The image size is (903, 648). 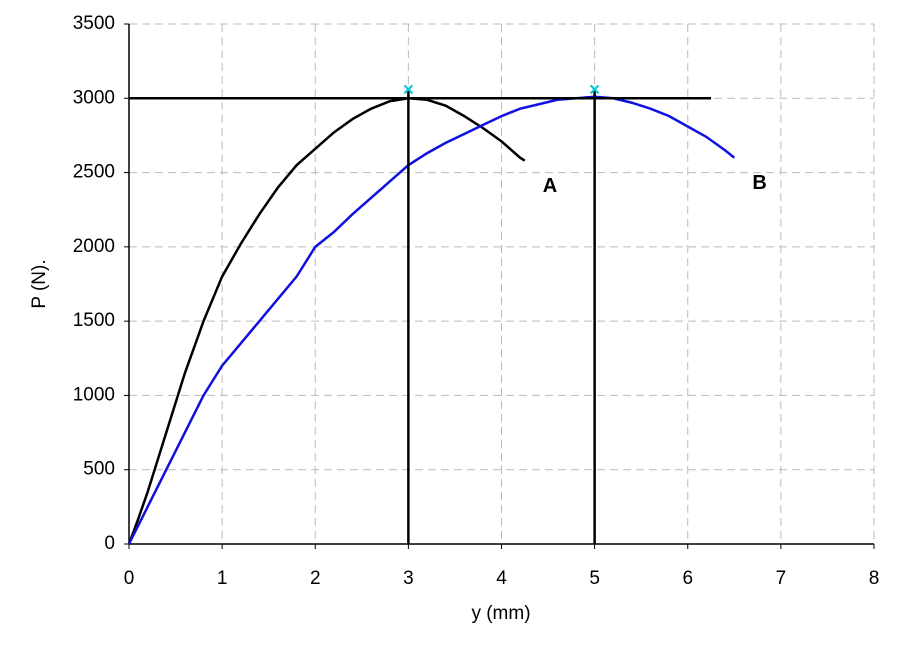 What do you see at coordinates (500, 613) in the screenshot?
I see `x-axis-label: y (mm)` at bounding box center [500, 613].